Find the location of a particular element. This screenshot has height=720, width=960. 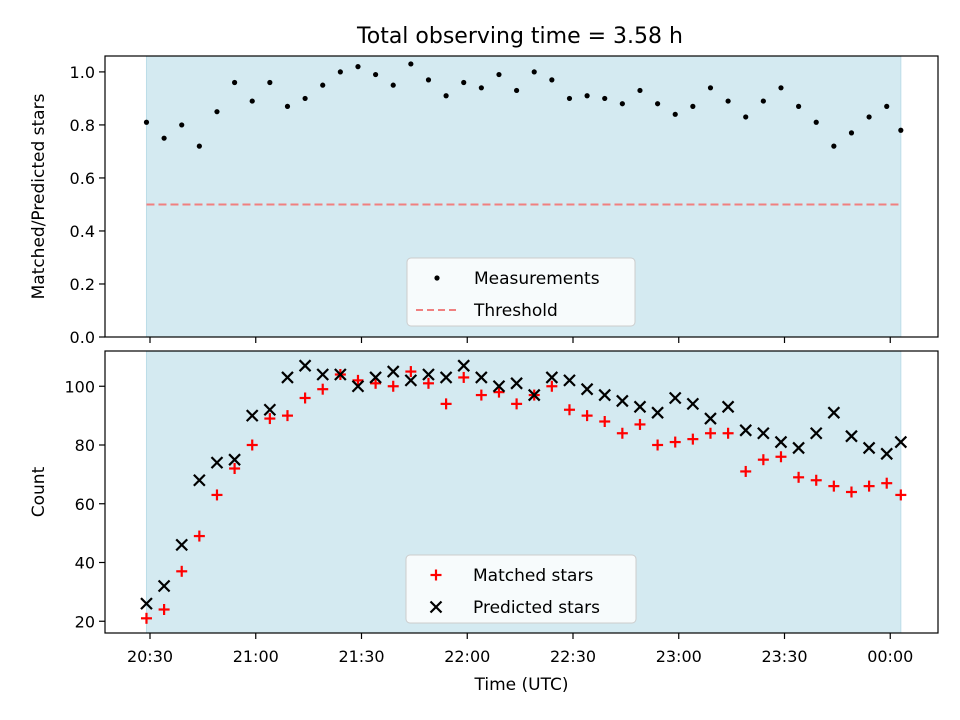

bottom-legend: Matched stars Predicted stars is located at coordinates (521, 589).